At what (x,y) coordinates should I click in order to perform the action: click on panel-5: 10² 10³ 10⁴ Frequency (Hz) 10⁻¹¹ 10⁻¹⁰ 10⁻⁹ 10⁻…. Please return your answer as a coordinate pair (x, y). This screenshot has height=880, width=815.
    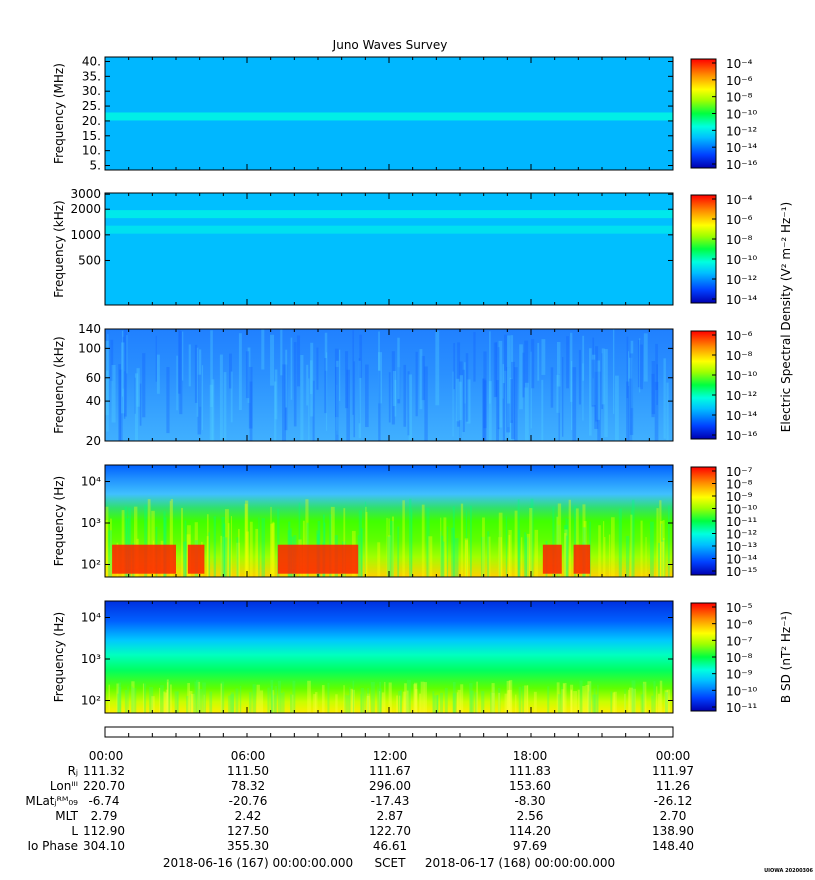
    Looking at the image, I should click on (404, 657).